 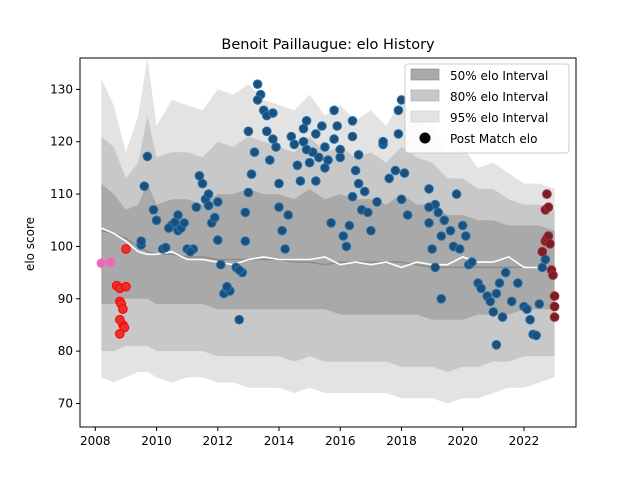 What do you see at coordinates (65, 246) in the screenshot?
I see `y-axis: 70 80 90 100 110 120 130` at bounding box center [65, 246].